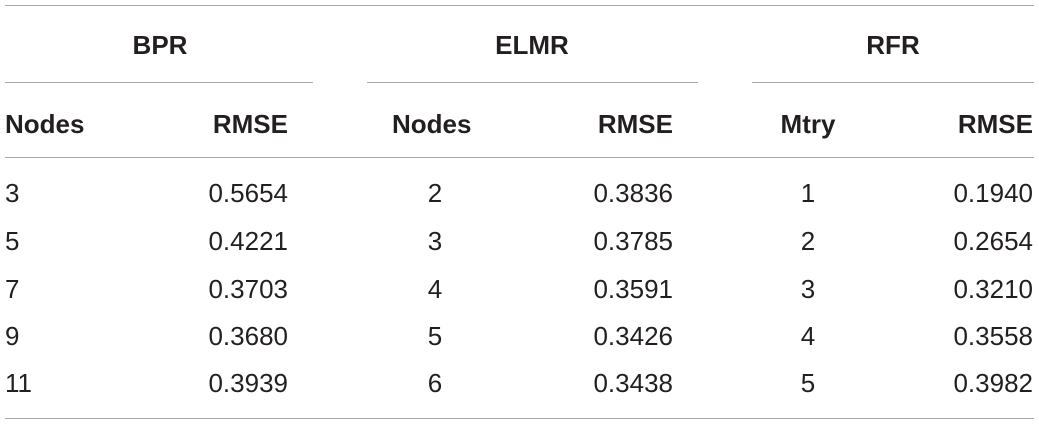 This screenshot has height=425, width=1039. What do you see at coordinates (633, 383) in the screenshot?
I see `table-cell: 0.3438` at bounding box center [633, 383].